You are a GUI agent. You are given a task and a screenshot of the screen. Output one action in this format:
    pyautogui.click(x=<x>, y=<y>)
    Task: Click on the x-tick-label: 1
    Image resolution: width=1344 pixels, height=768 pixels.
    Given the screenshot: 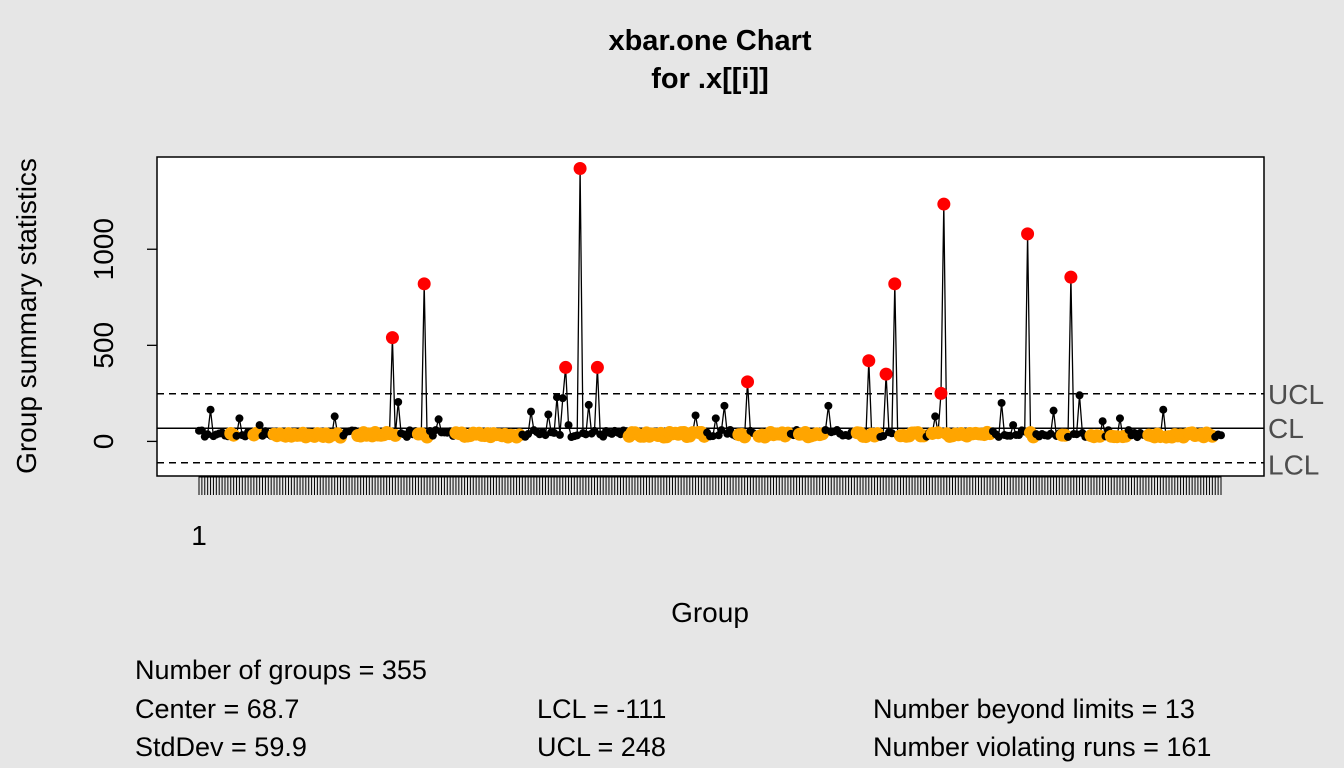 What is the action you would take?
    pyautogui.click(x=199, y=535)
    